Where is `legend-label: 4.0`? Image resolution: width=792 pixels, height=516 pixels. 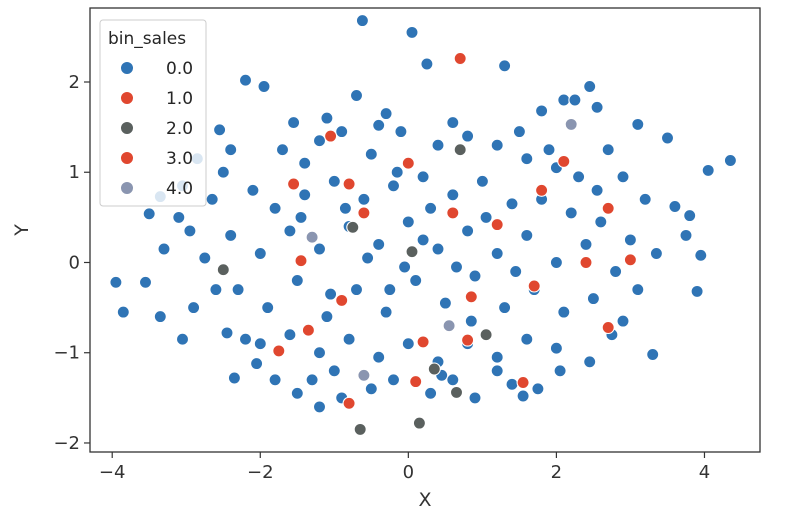
legend-label: 4.0 is located at coordinates (179, 189).